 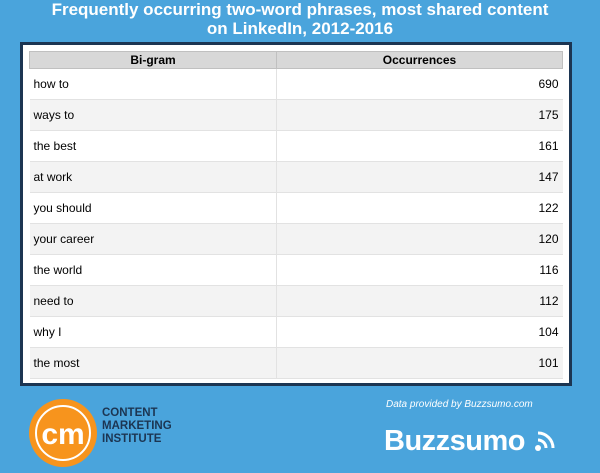 I want to click on bigram-cell: how to, so click(x=153, y=84).